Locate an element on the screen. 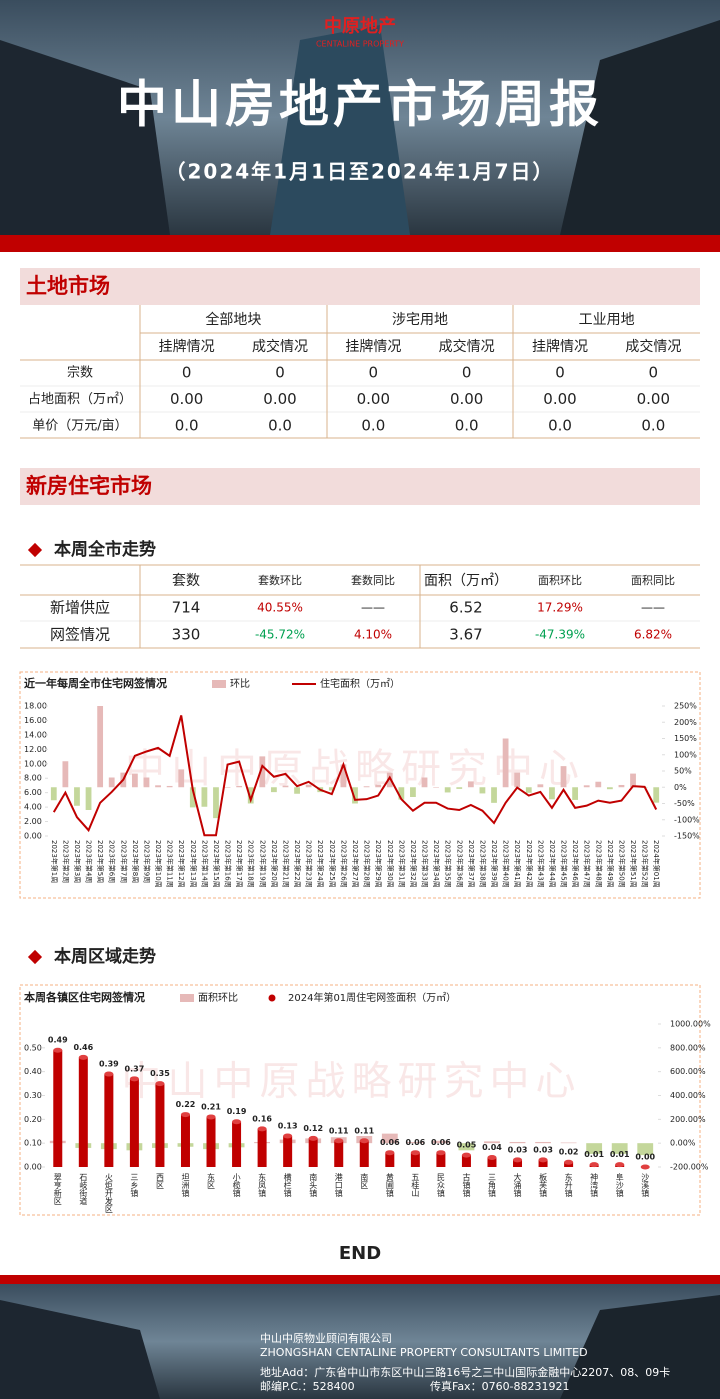 The width and height of the screenshot is (720, 1399). x-tick-label: 港口镇 is located at coordinates (338, 1185).